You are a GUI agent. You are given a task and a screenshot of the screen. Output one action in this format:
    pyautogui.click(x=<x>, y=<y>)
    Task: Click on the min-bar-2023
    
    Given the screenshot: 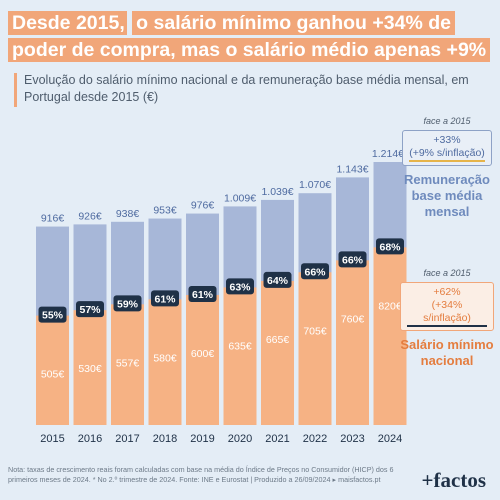 What is the action you would take?
    pyautogui.click(x=352, y=342)
    